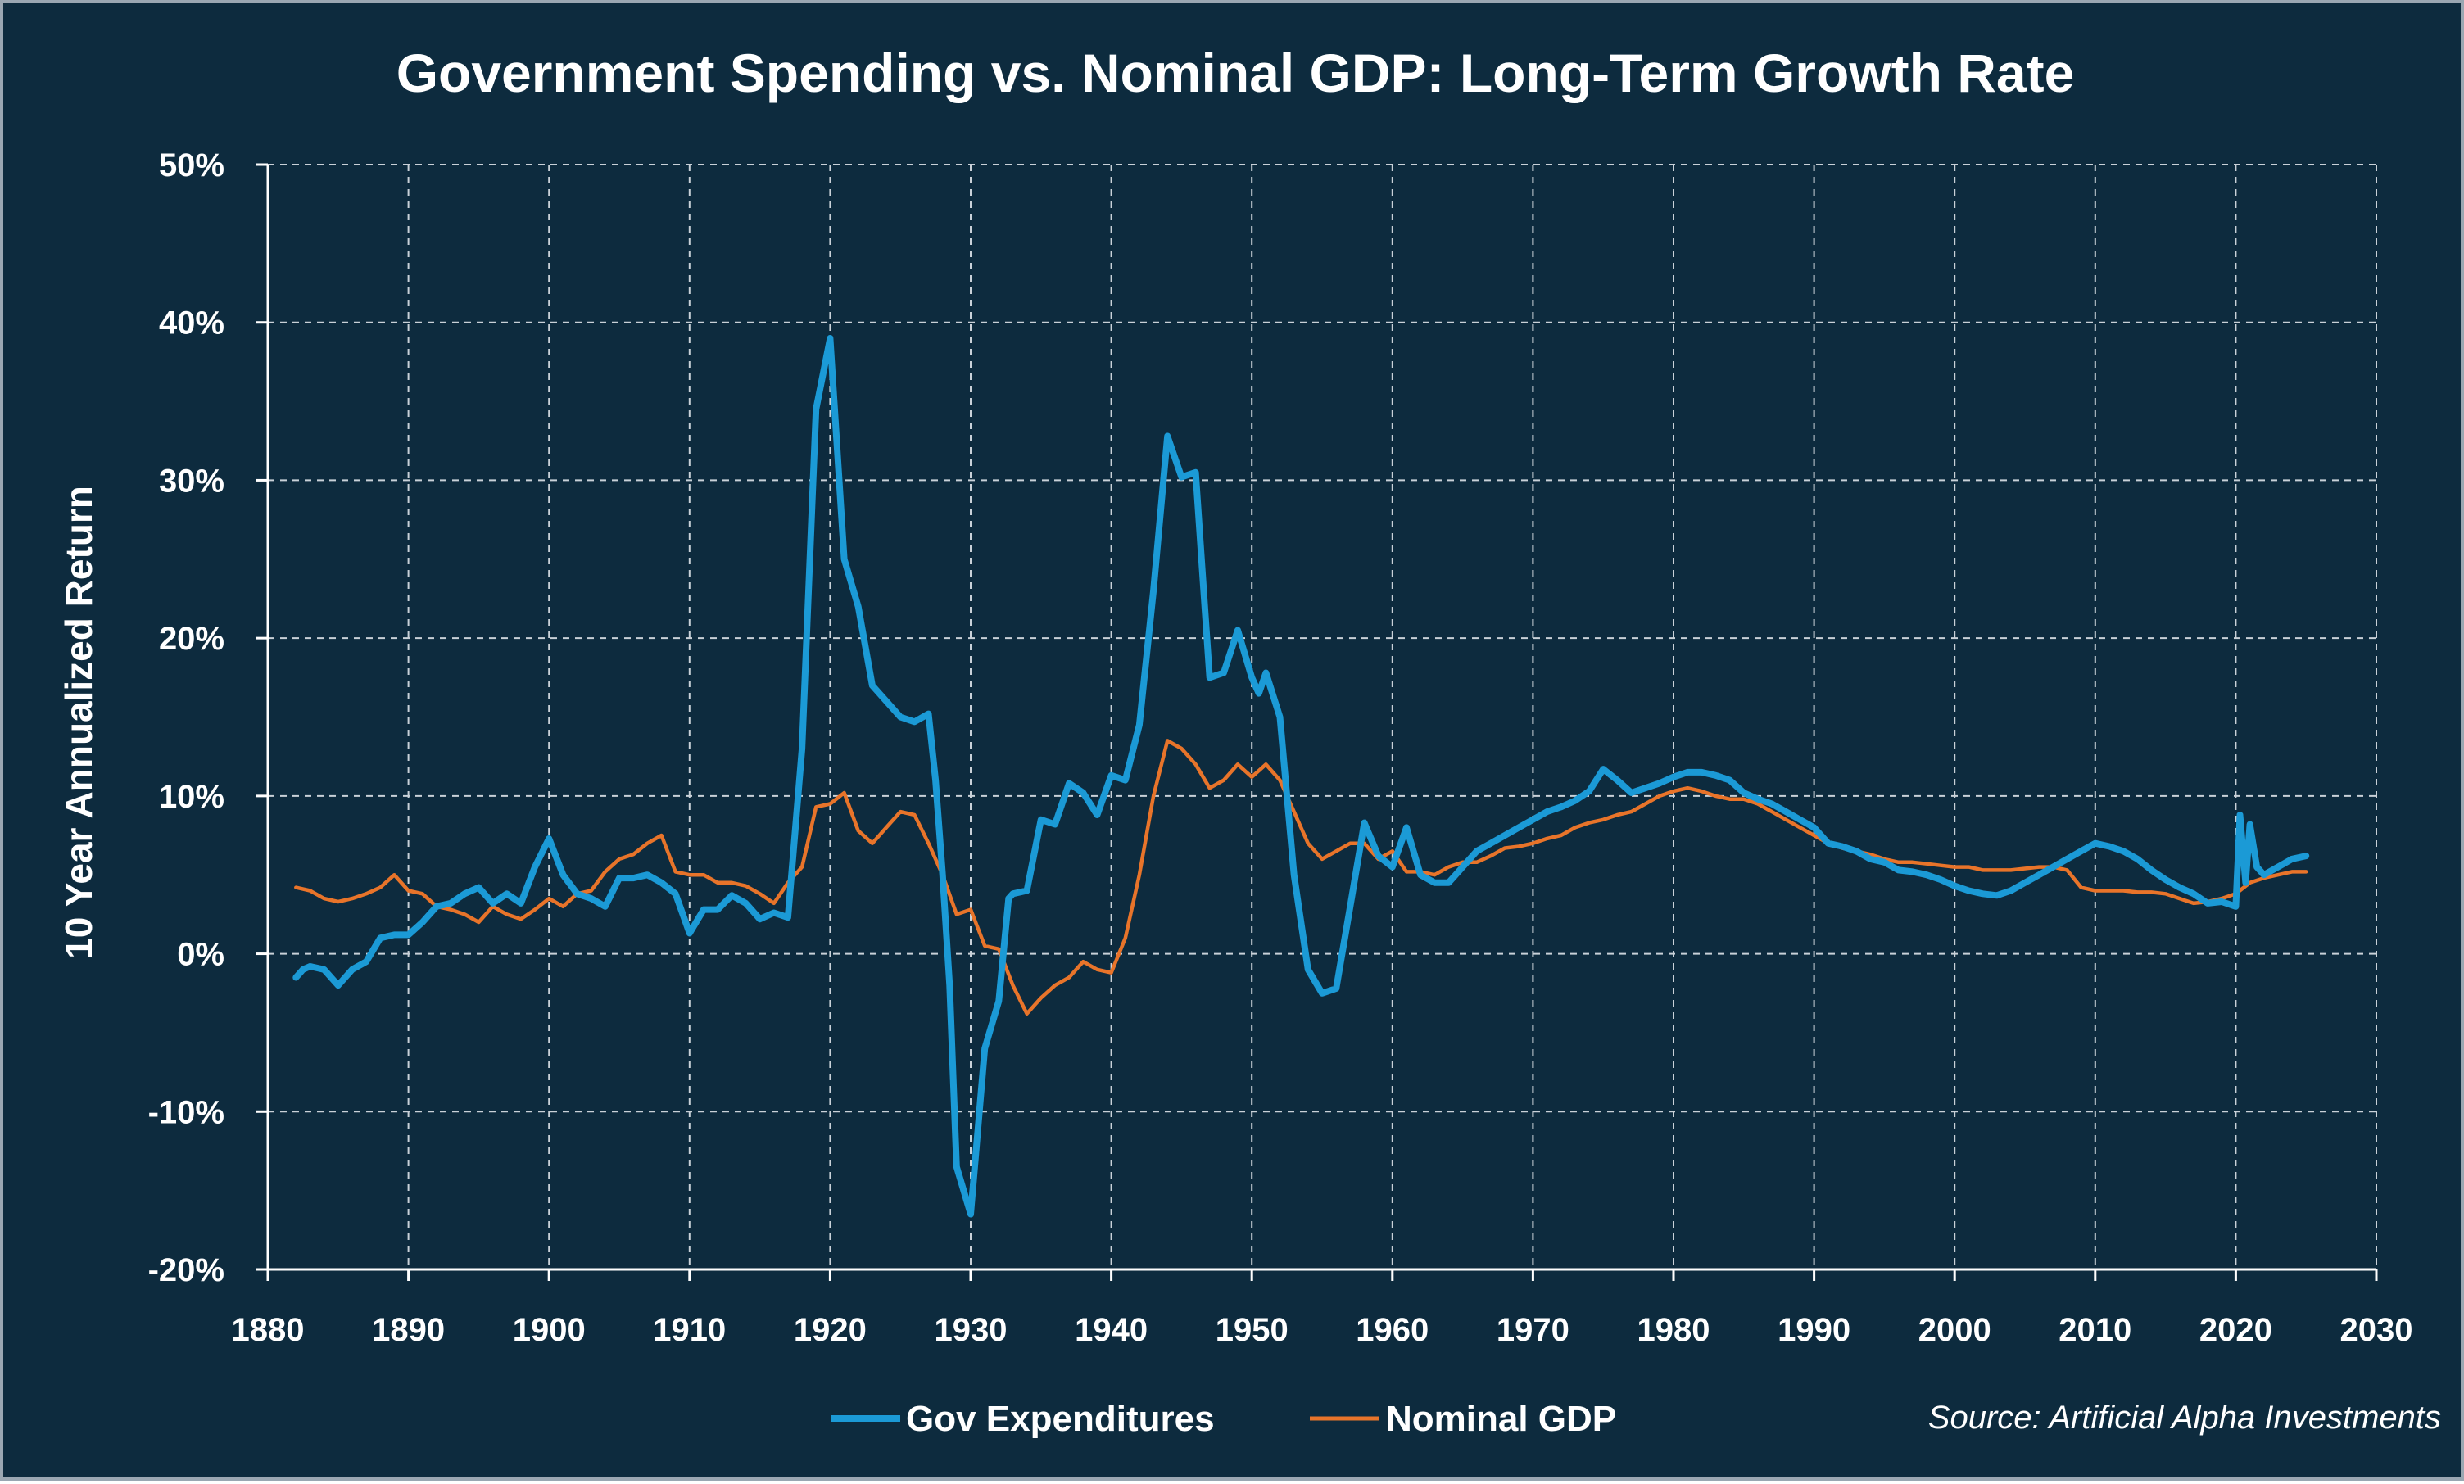  Describe the element at coordinates (2184, 1418) in the screenshot. I see `source-note: Source: Artificial Alpha Investments` at that location.